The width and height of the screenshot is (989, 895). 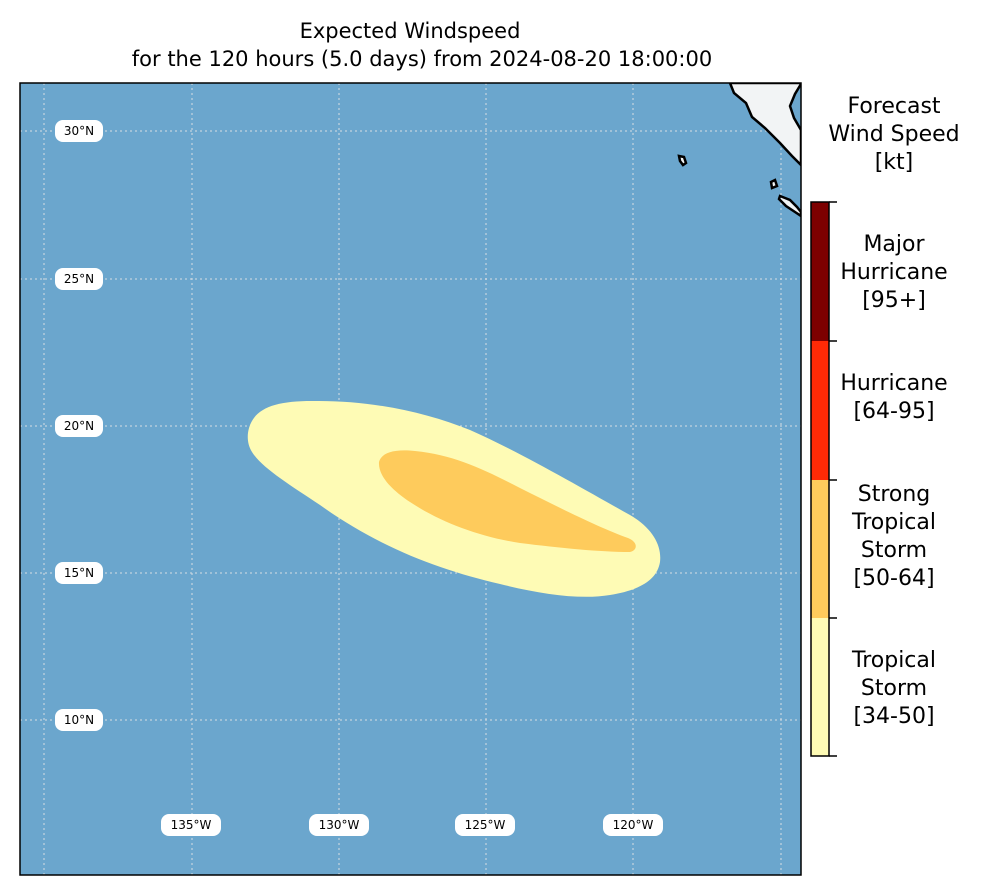 I want to click on lat-label-20: 20°N, so click(x=79, y=426).